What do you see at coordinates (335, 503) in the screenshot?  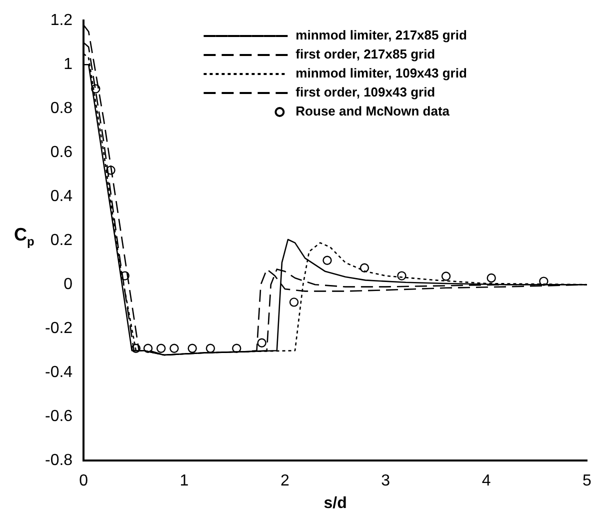 I see `x-axis-title: s/d` at bounding box center [335, 503].